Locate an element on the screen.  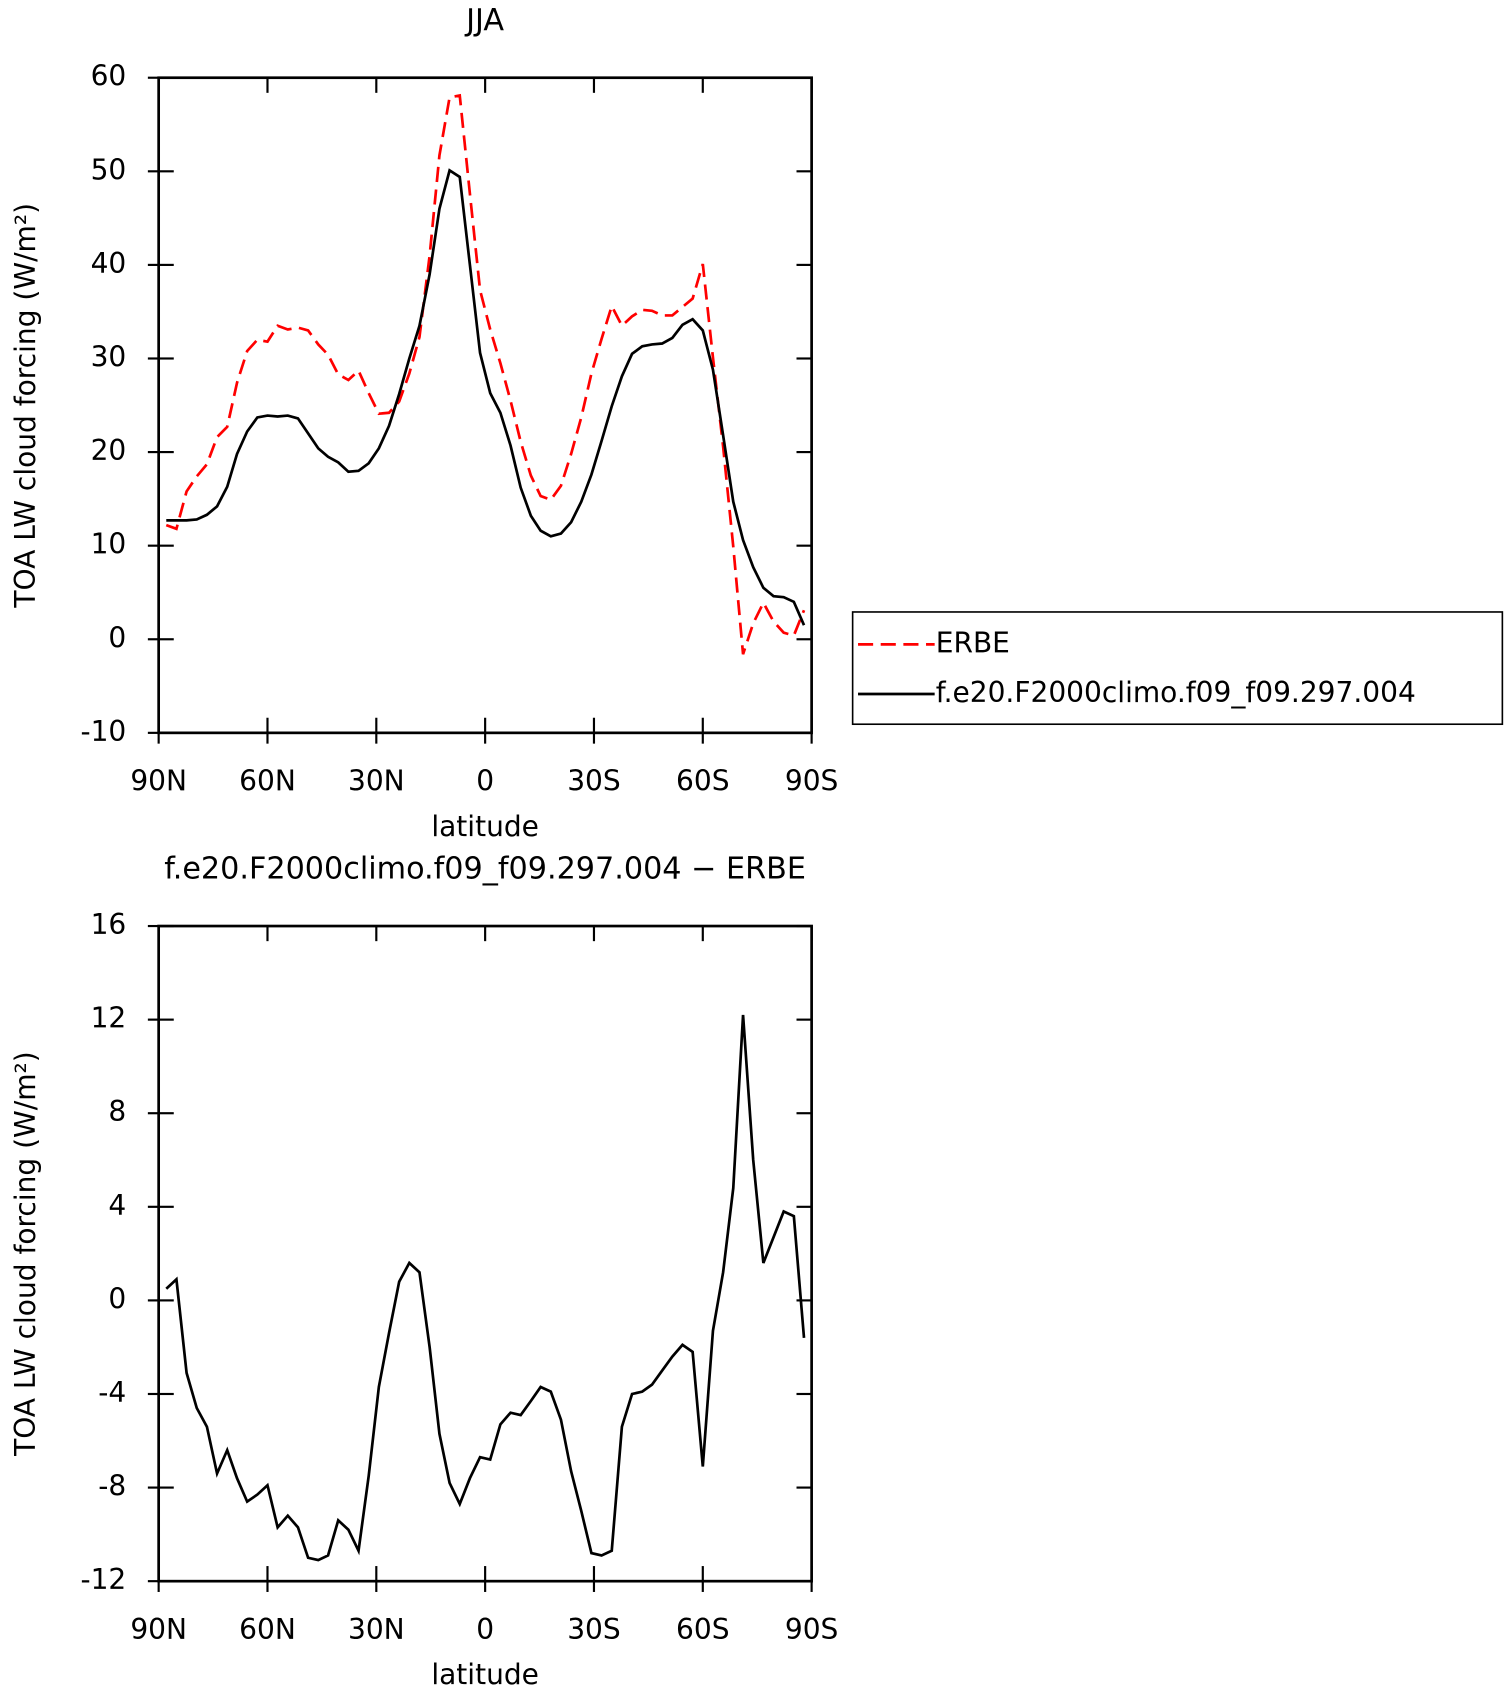
y-tick-label: 50 is located at coordinates (109, 169).